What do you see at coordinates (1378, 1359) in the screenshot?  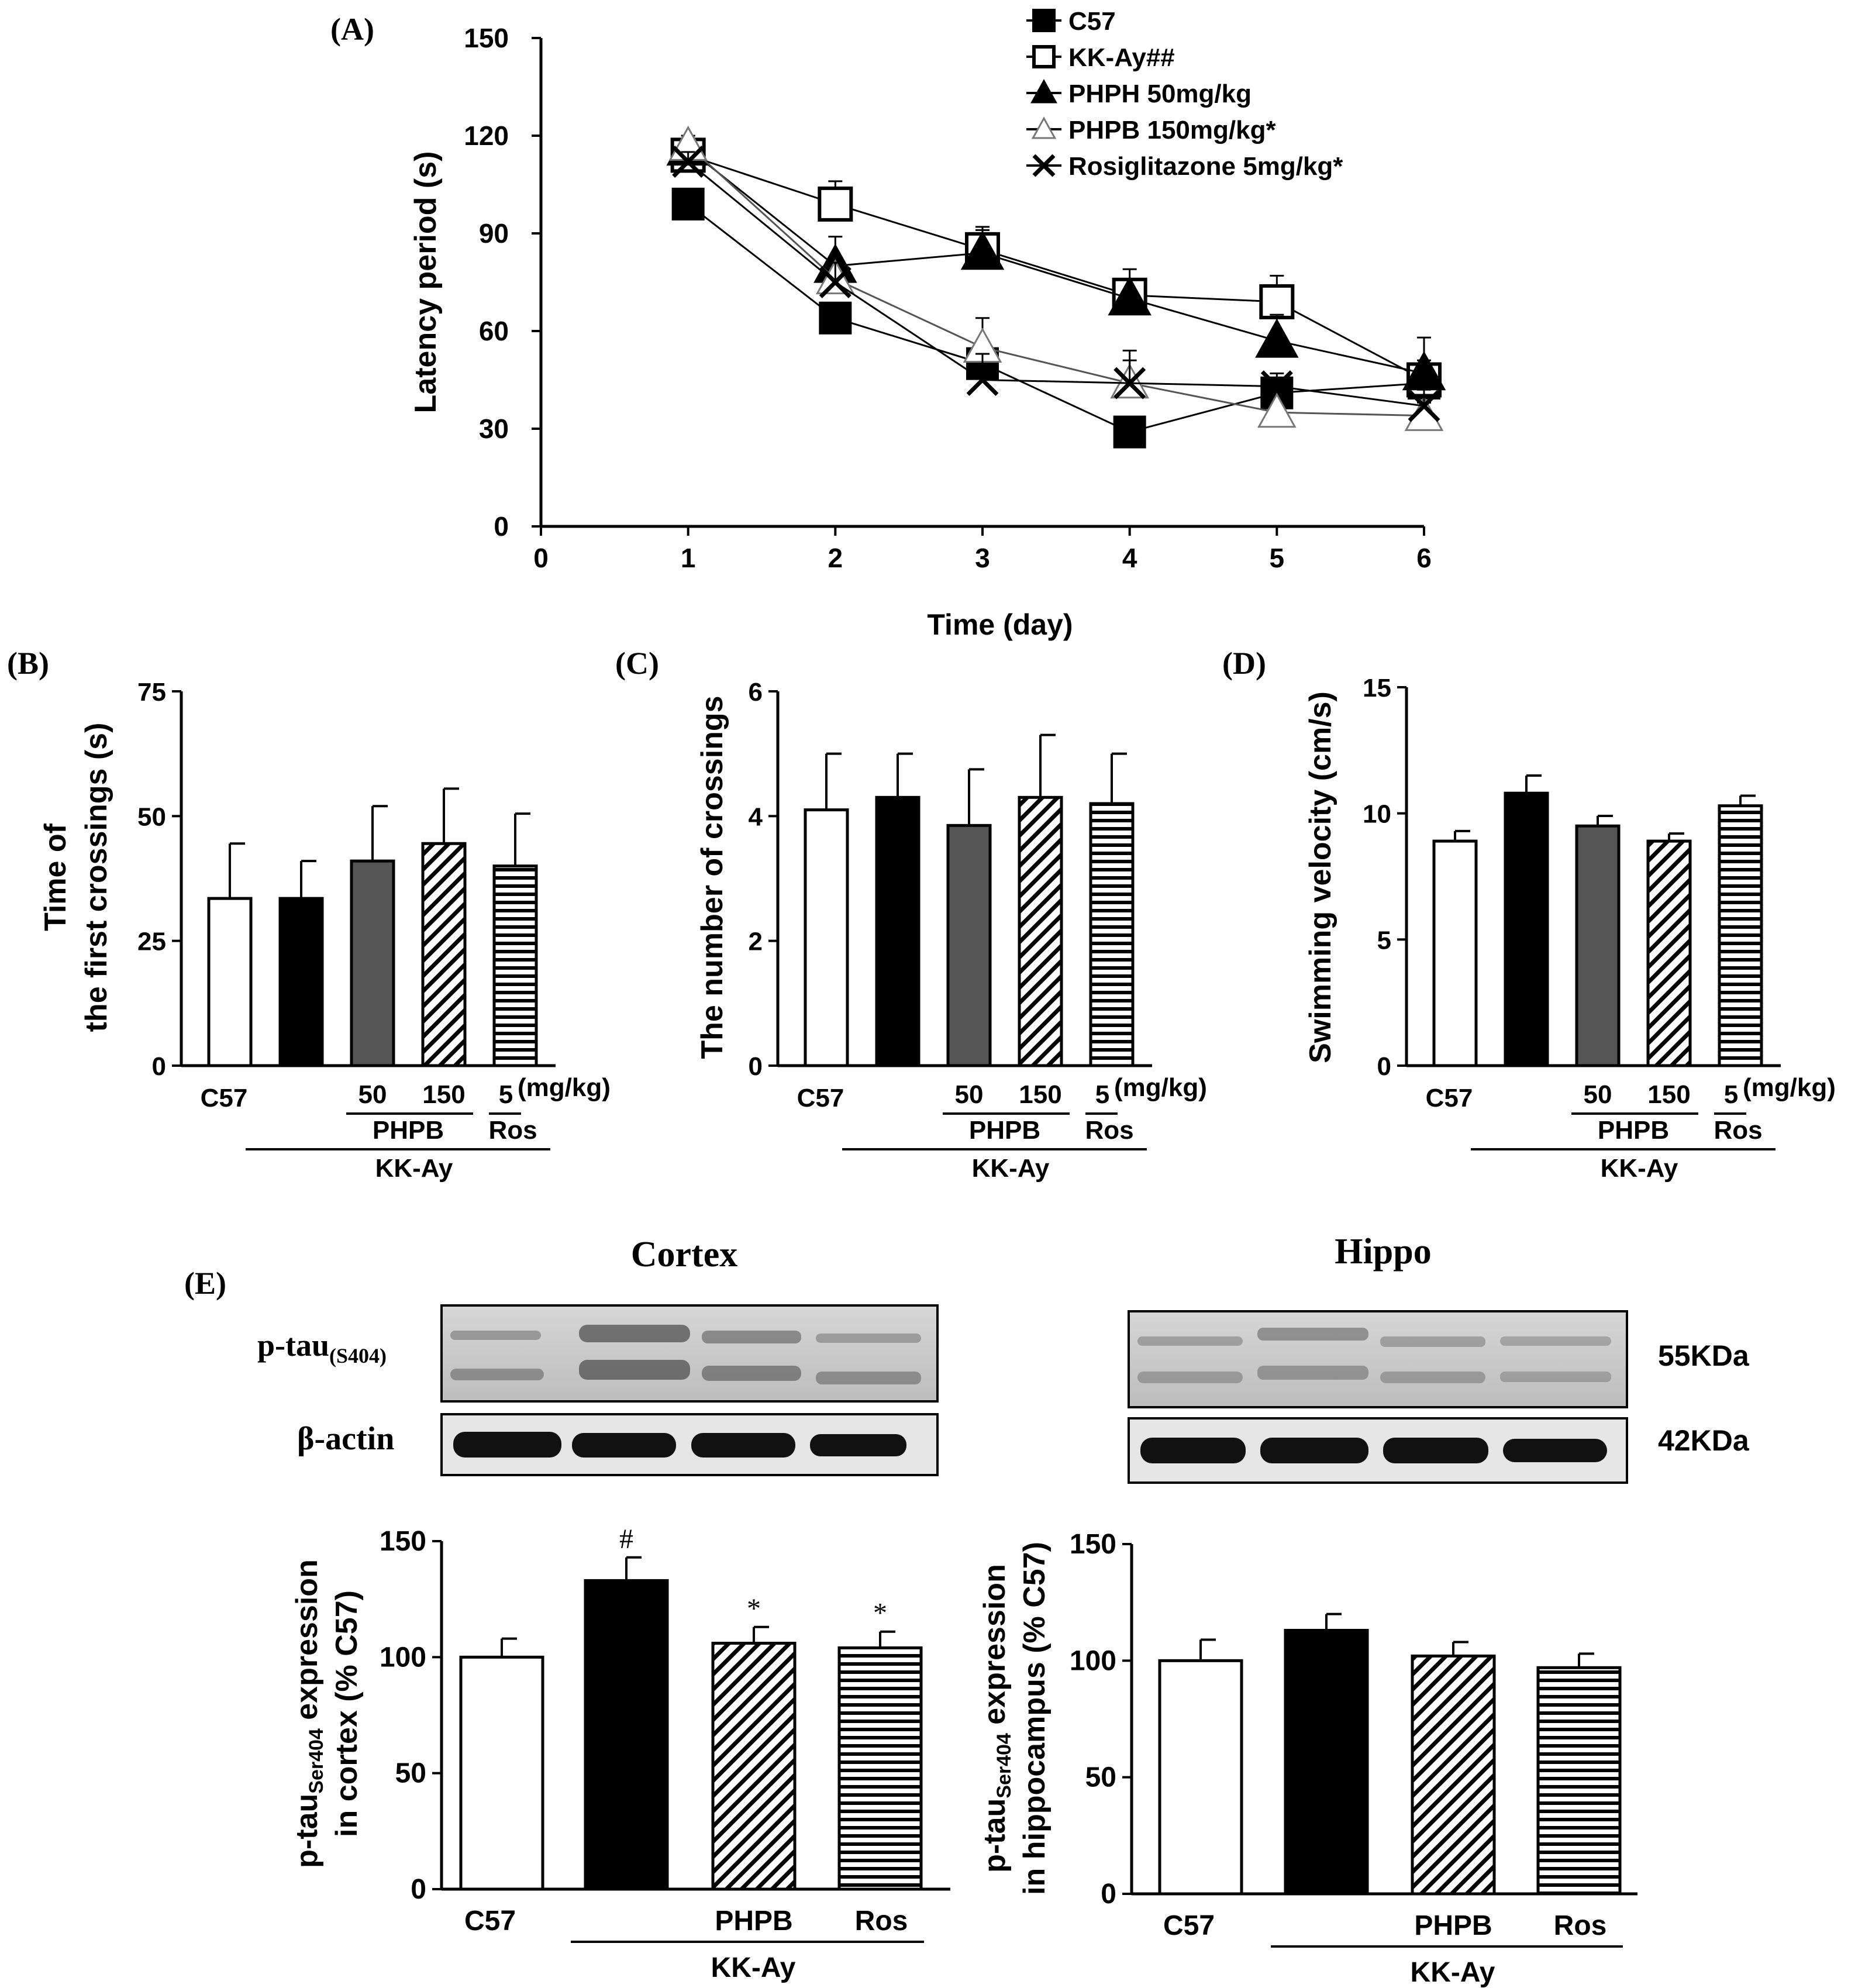 I see `blot-hippo-ptau` at bounding box center [1378, 1359].